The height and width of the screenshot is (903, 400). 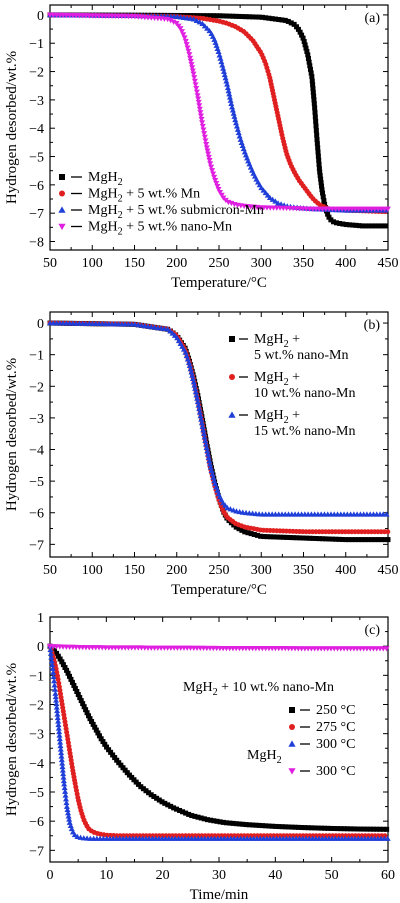 I want to click on x-axis-label: Time/min, so click(x=219, y=895).